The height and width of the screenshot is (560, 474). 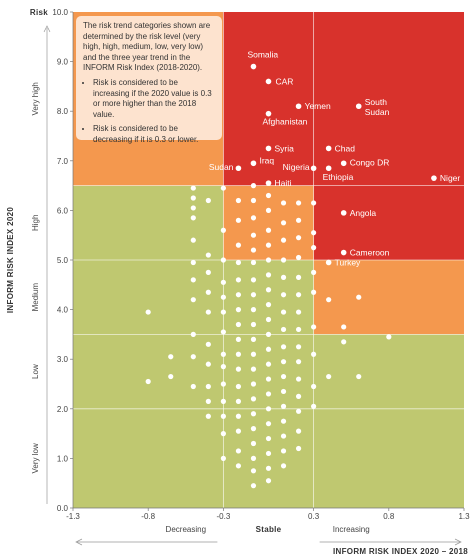 I want to click on y-axis-title: INFORM RISK INDEX 2020, so click(x=10, y=260).